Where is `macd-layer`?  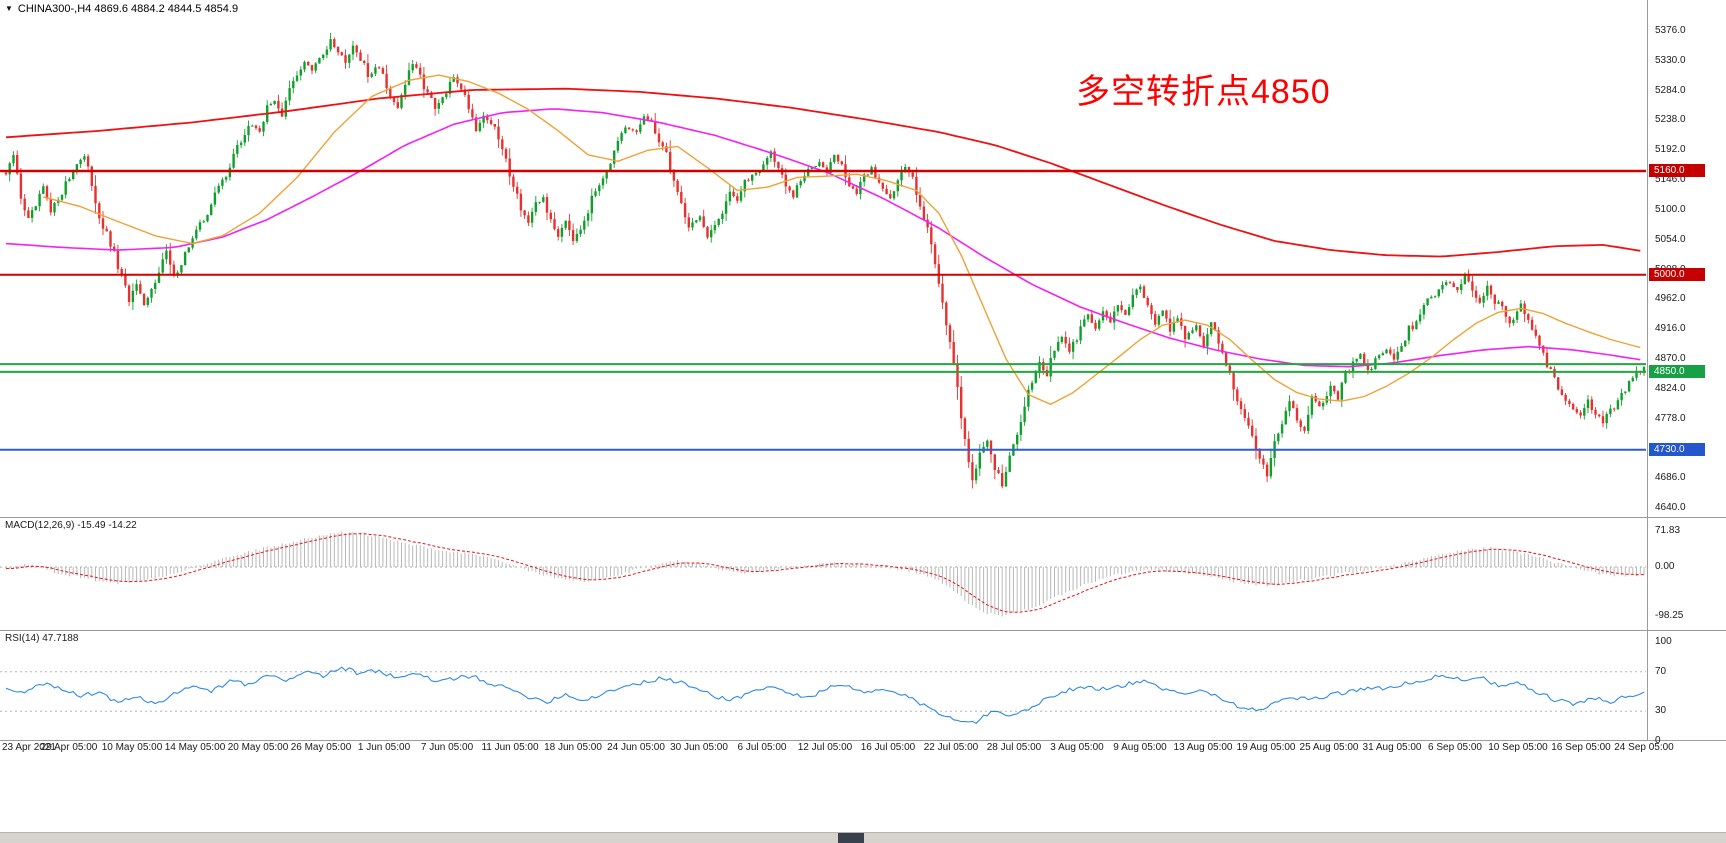 macd-layer is located at coordinates (823, 574).